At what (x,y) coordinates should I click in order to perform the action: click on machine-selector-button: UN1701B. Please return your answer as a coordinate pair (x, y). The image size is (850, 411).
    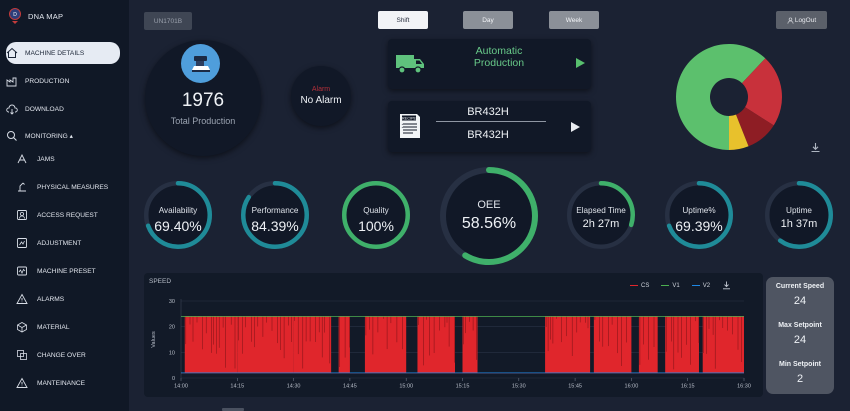
    Looking at the image, I should click on (168, 21).